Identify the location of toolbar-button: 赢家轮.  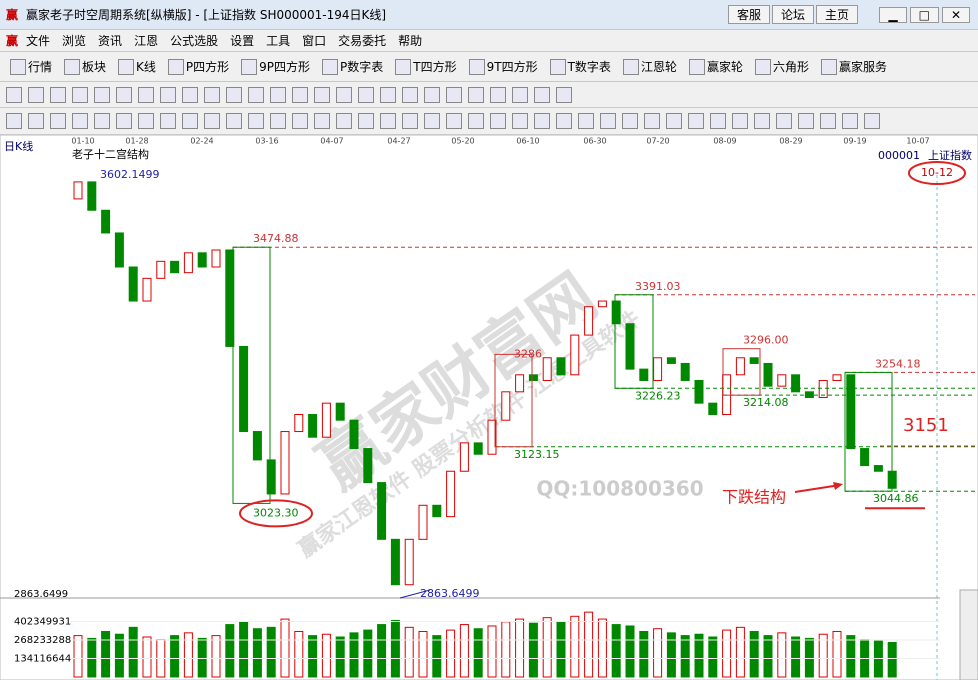
(716, 67).